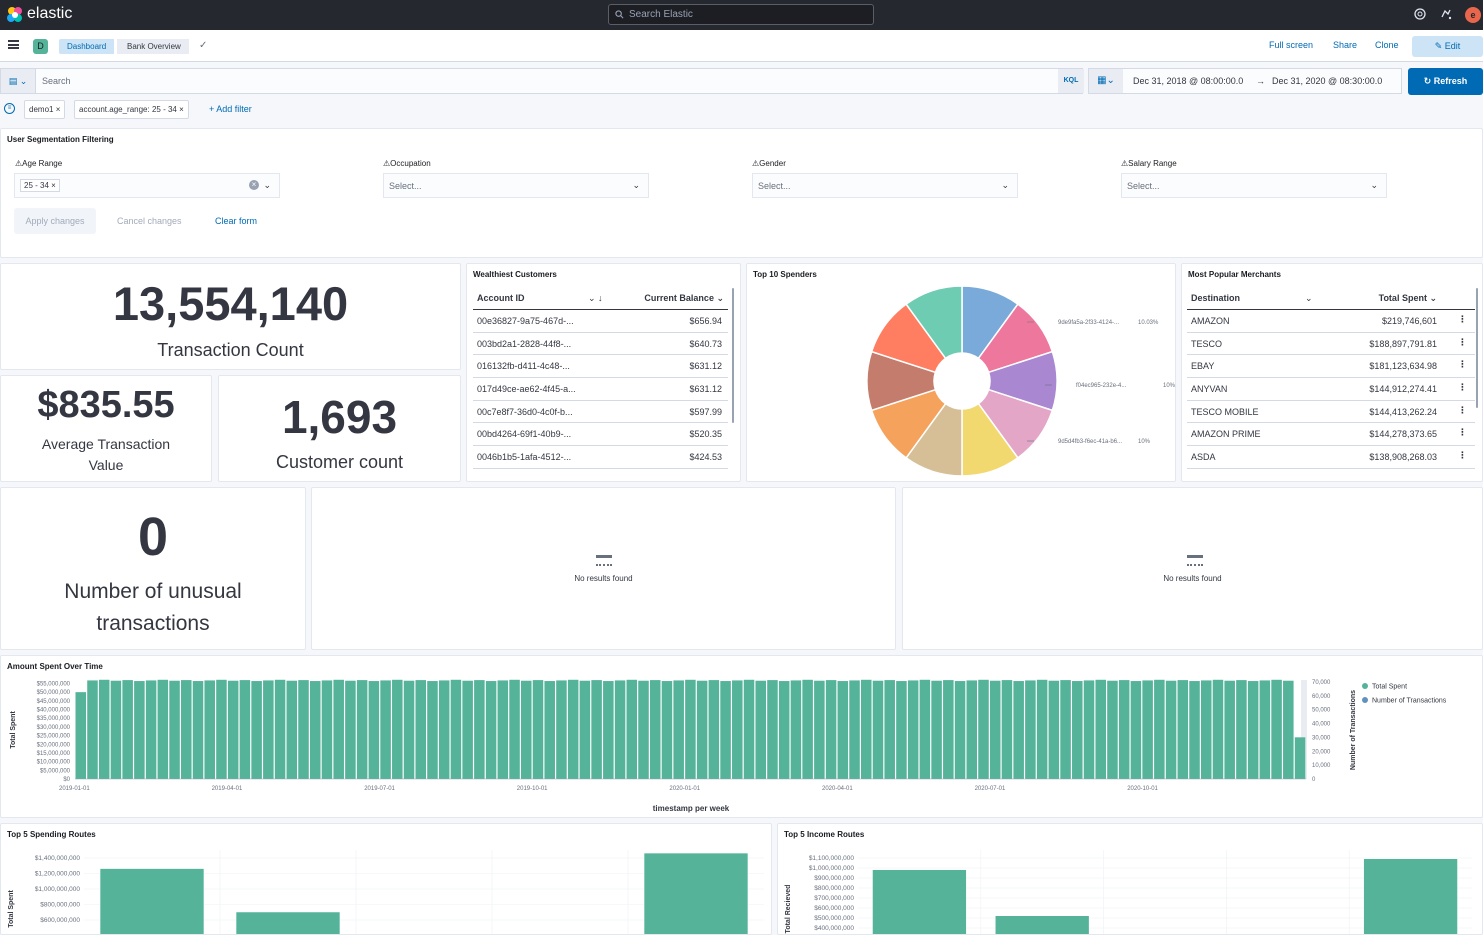  I want to click on table-row: 0046b1b5-1afa-4512-... $424.53, so click(600, 457).